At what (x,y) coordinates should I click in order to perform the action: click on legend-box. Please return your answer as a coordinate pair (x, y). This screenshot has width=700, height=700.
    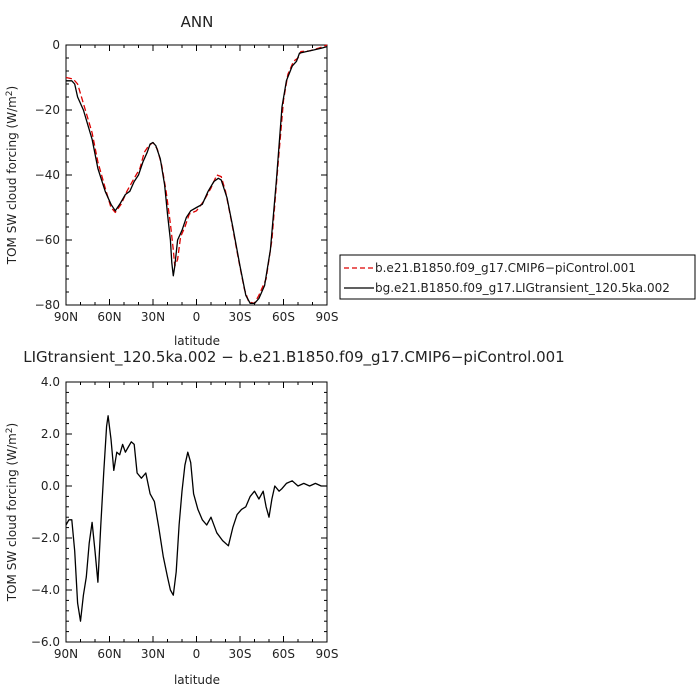
    Looking at the image, I should click on (517, 277).